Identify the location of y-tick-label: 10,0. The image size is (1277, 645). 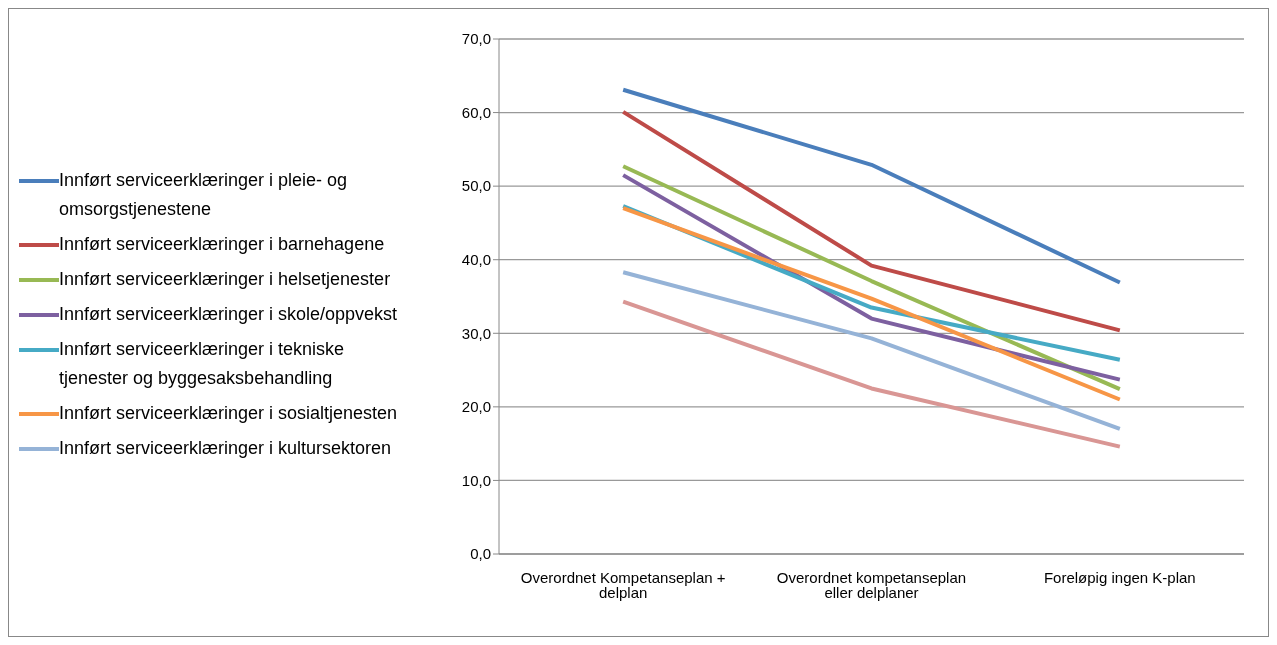
(476, 480).